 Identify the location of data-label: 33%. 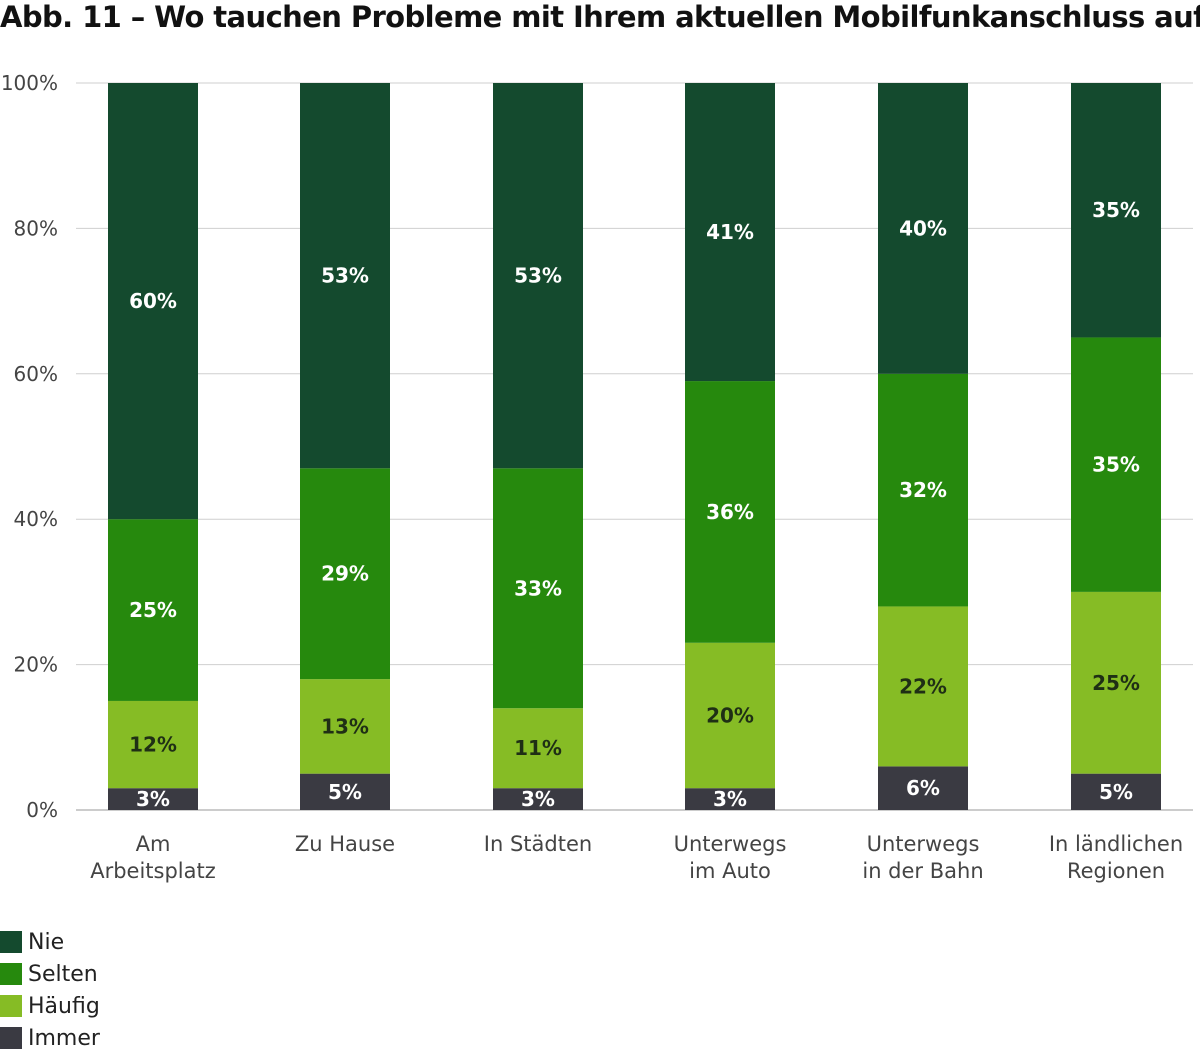
(538, 588).